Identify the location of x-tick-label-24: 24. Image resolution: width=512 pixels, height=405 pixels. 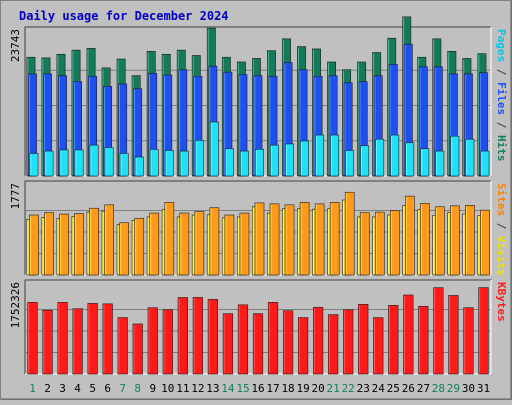
(379, 388).